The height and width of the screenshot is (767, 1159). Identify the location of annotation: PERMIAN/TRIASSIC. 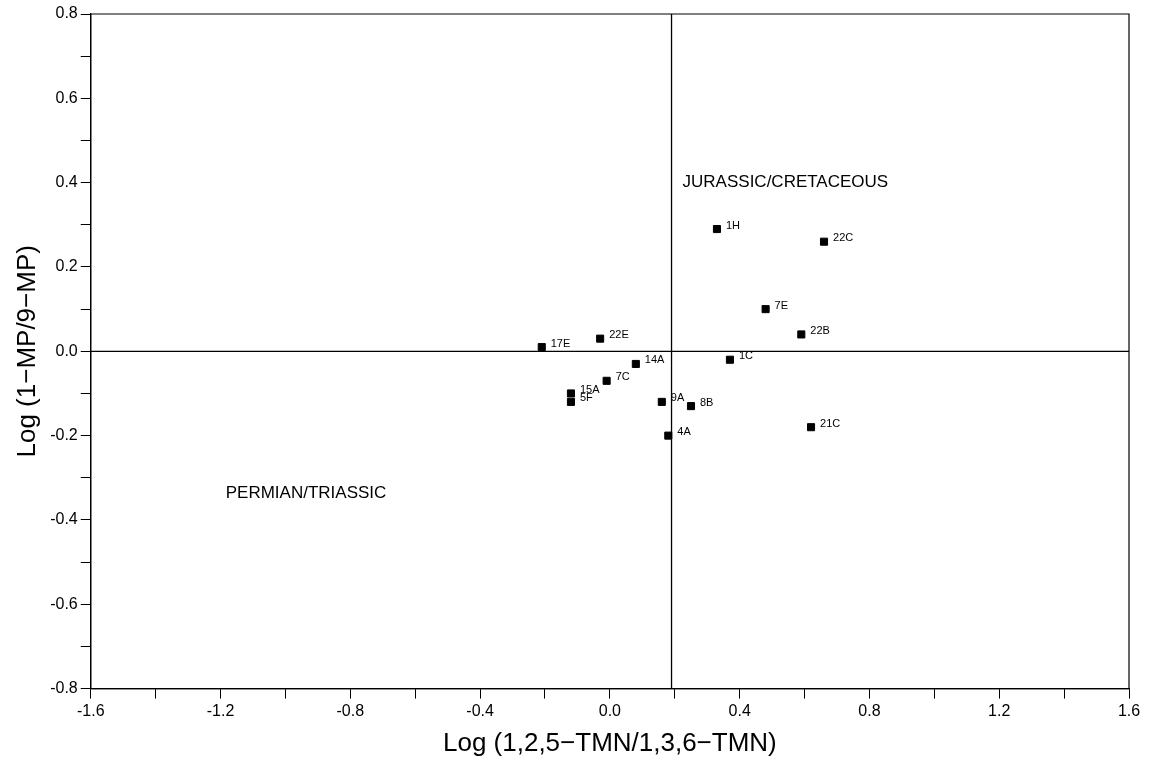
(306, 492).